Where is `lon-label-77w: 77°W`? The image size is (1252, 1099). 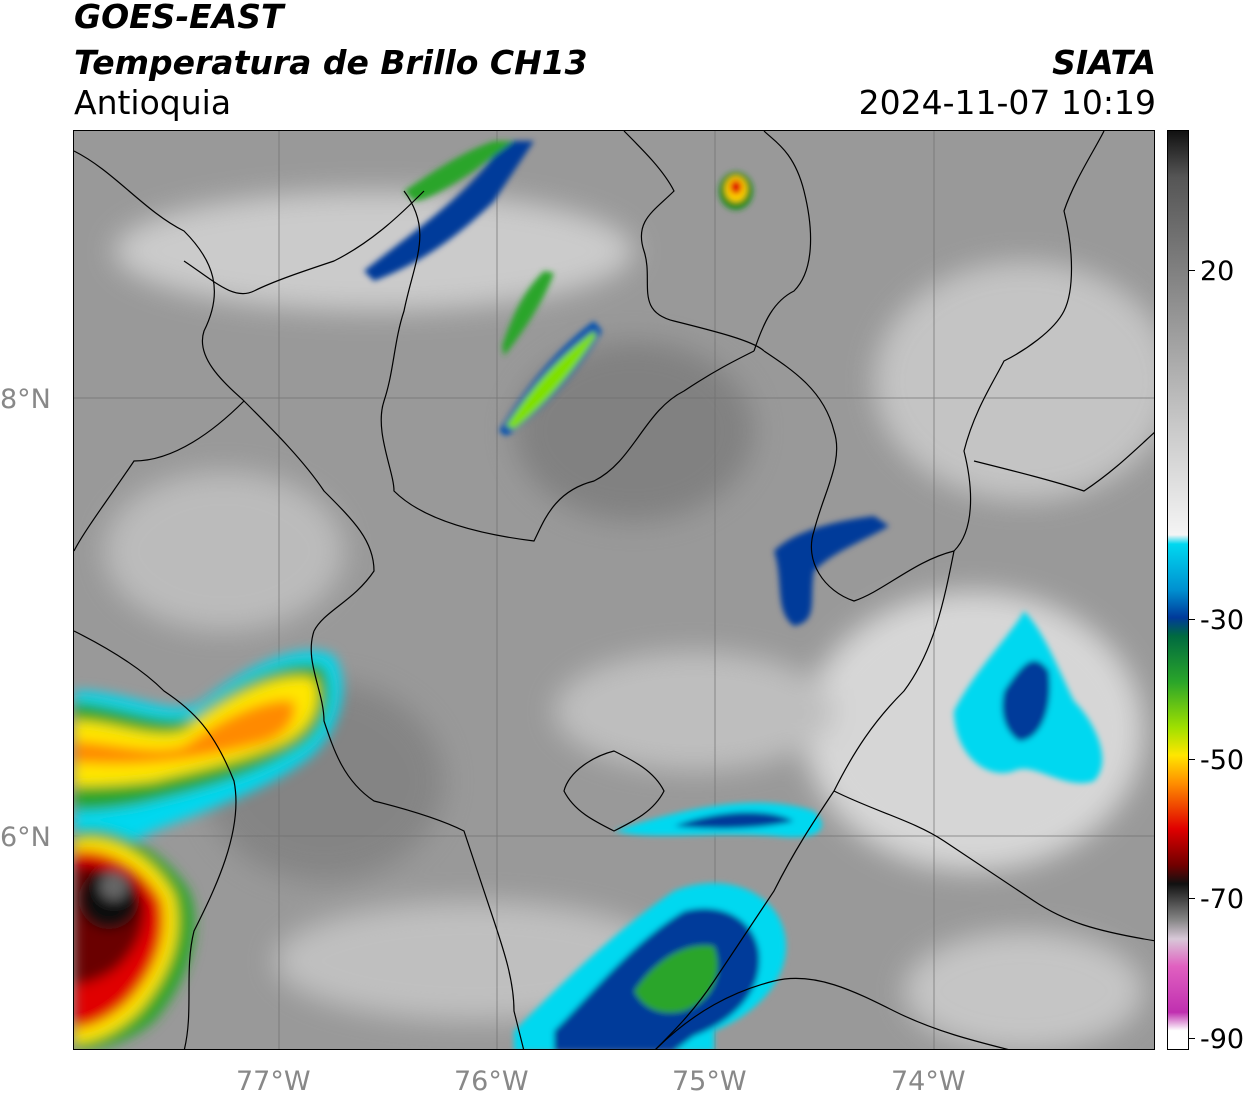 lon-label-77w: 77°W is located at coordinates (273, 1081).